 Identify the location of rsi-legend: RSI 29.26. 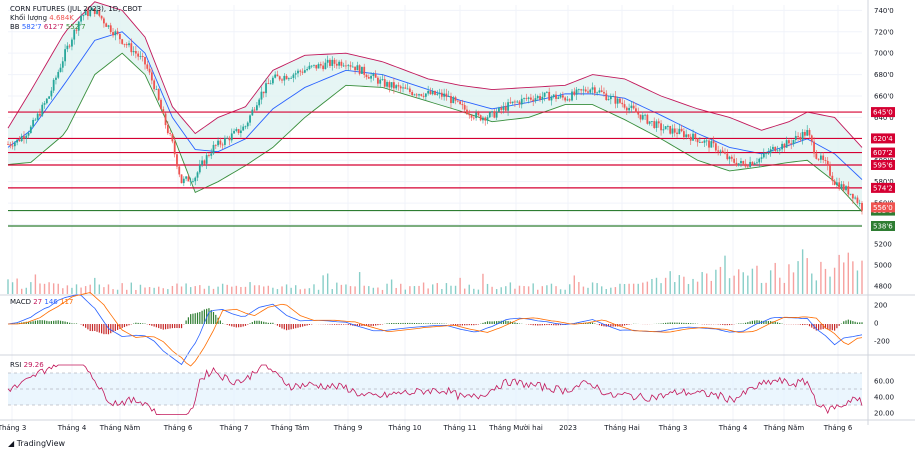
(27, 365).